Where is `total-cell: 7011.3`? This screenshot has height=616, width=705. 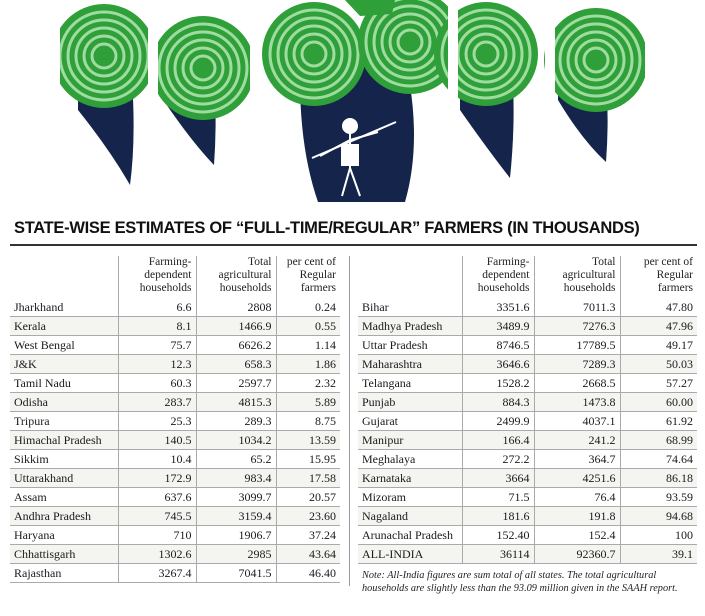
total-cell: 7011.3 is located at coordinates (576, 307).